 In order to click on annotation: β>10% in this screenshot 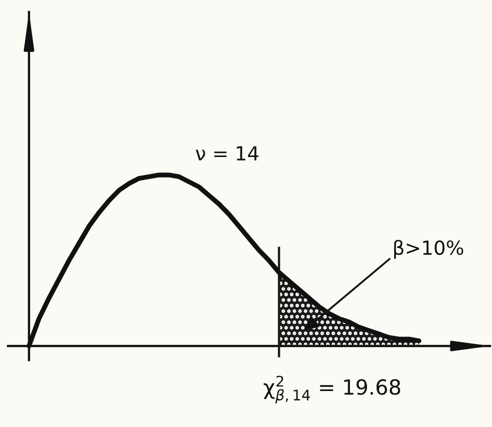, I will do `click(429, 249)`.